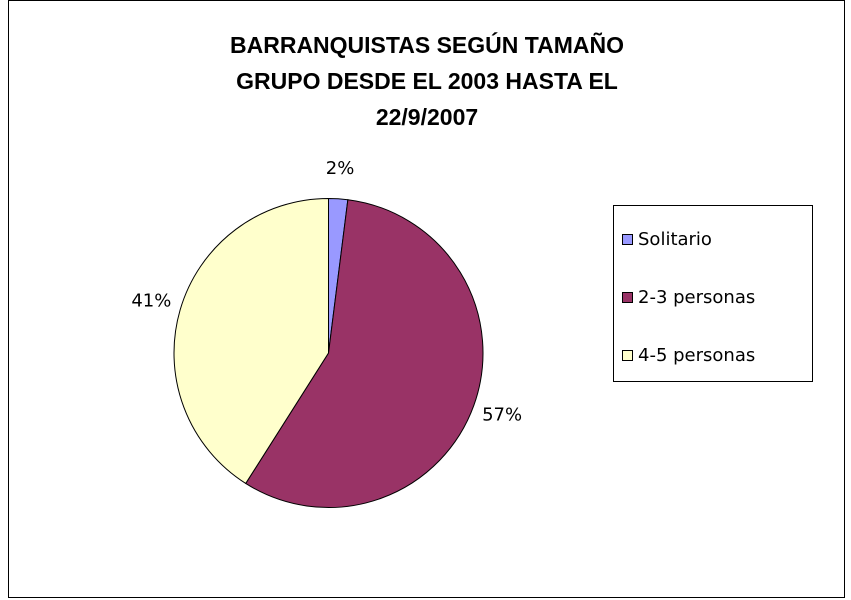 This screenshot has height=600, width=851. Describe the element at coordinates (427, 44) in the screenshot. I see `chart-title: BARRANQUISTAS SEGÚN TAMAÑO` at that location.